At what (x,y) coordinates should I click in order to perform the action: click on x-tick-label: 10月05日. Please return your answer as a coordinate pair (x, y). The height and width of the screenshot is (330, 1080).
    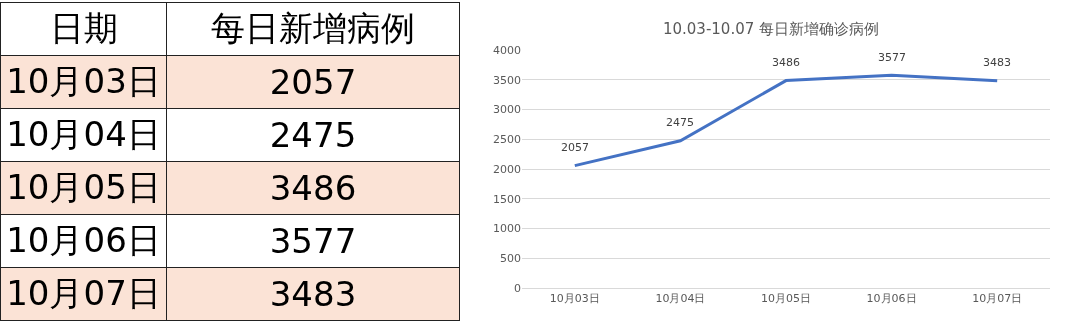
    Looking at the image, I should click on (786, 299).